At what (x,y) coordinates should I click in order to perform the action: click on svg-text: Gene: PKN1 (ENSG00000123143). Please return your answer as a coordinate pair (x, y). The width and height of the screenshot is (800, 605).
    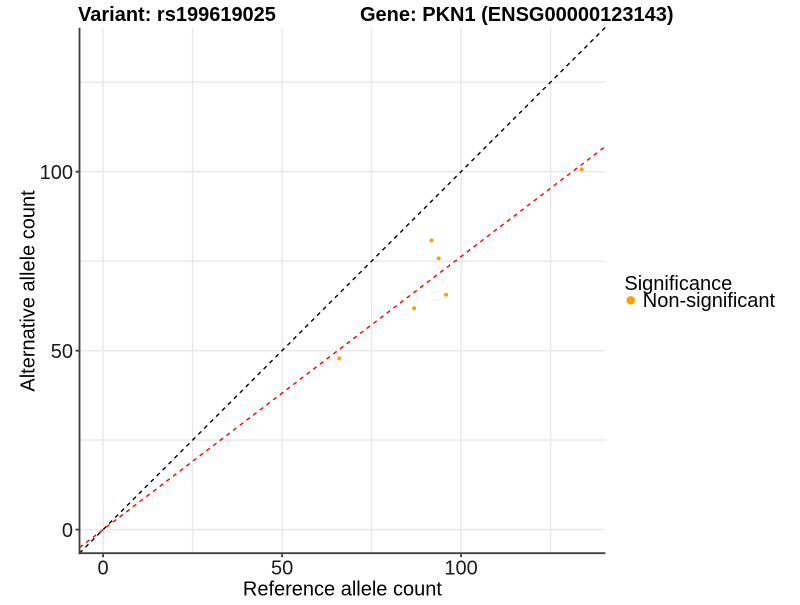
    Looking at the image, I should click on (517, 15).